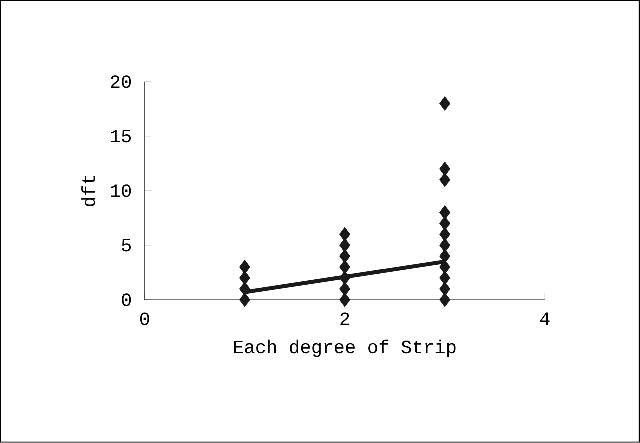 This screenshot has width=640, height=443. Describe the element at coordinates (121, 191) in the screenshot. I see `y-tick-label: 10` at that location.